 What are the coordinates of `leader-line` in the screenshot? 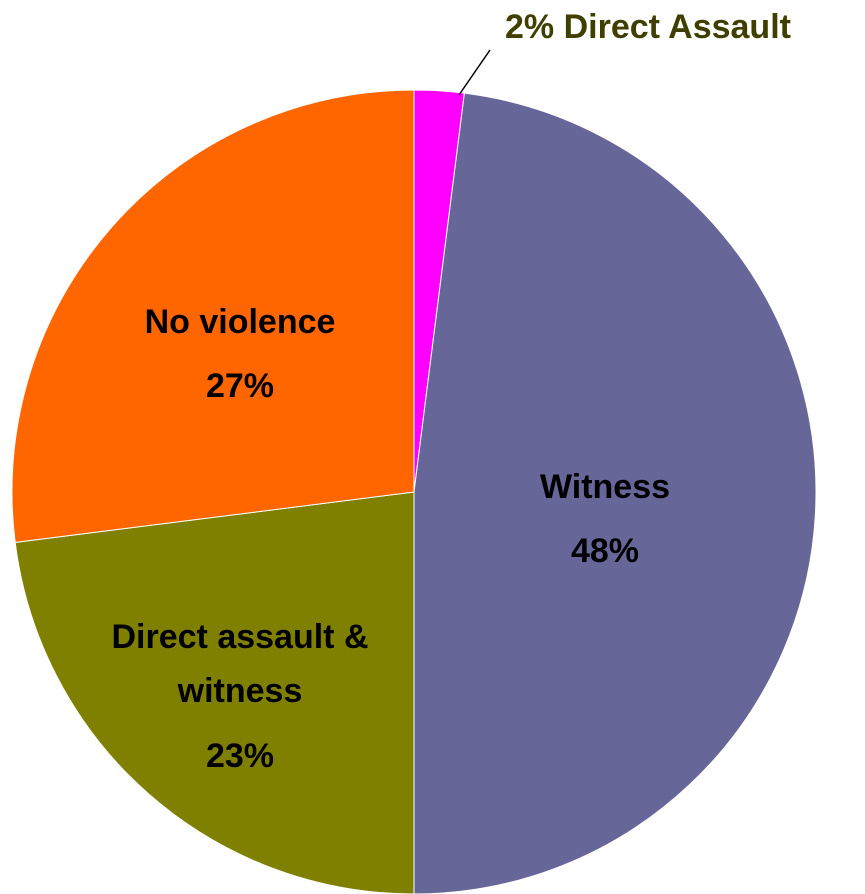 It's located at (474, 72).